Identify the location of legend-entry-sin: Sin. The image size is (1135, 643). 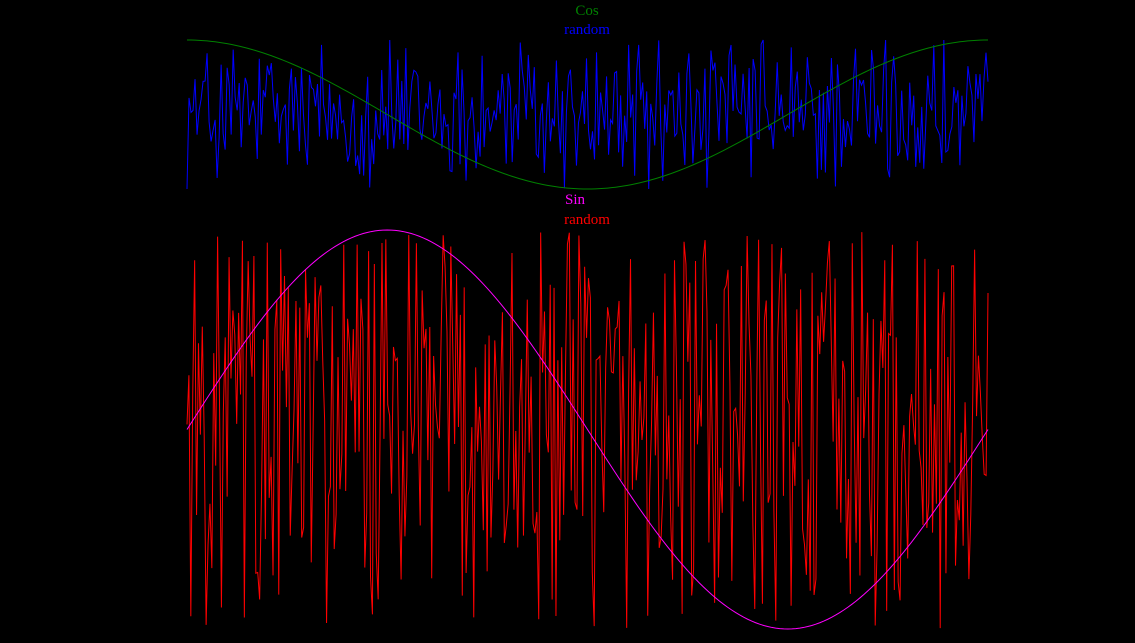
(575, 200).